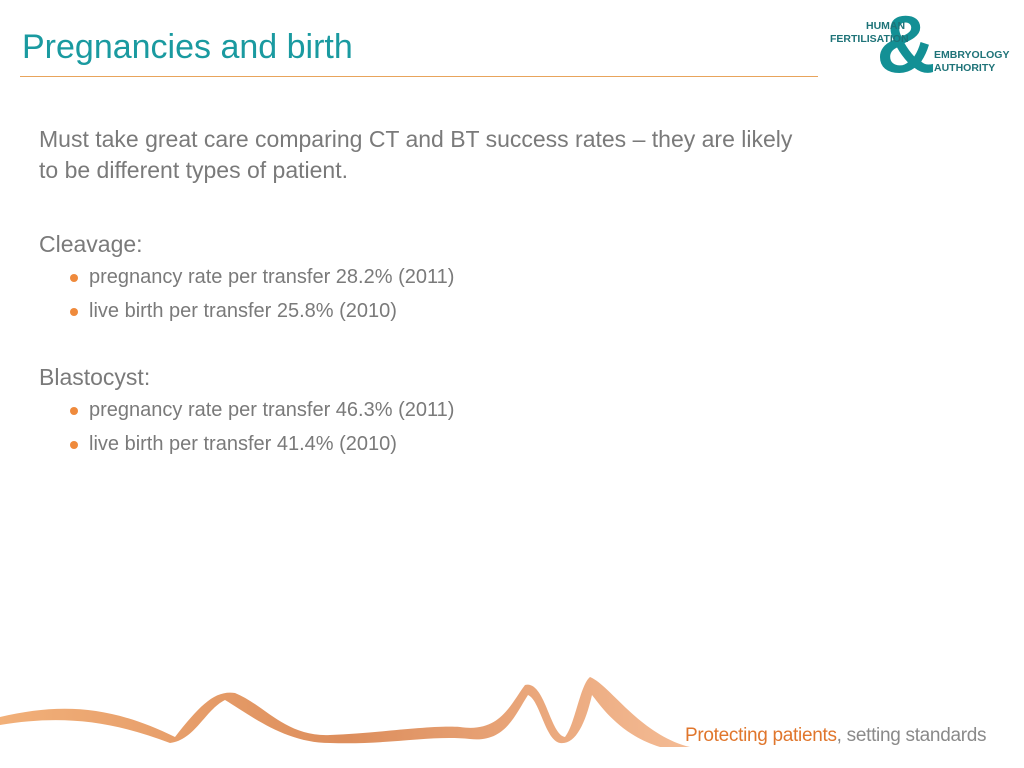 Image resolution: width=1024 pixels, height=768 pixels. What do you see at coordinates (905, 52) in the screenshot?
I see `logo-symbol: &` at bounding box center [905, 52].